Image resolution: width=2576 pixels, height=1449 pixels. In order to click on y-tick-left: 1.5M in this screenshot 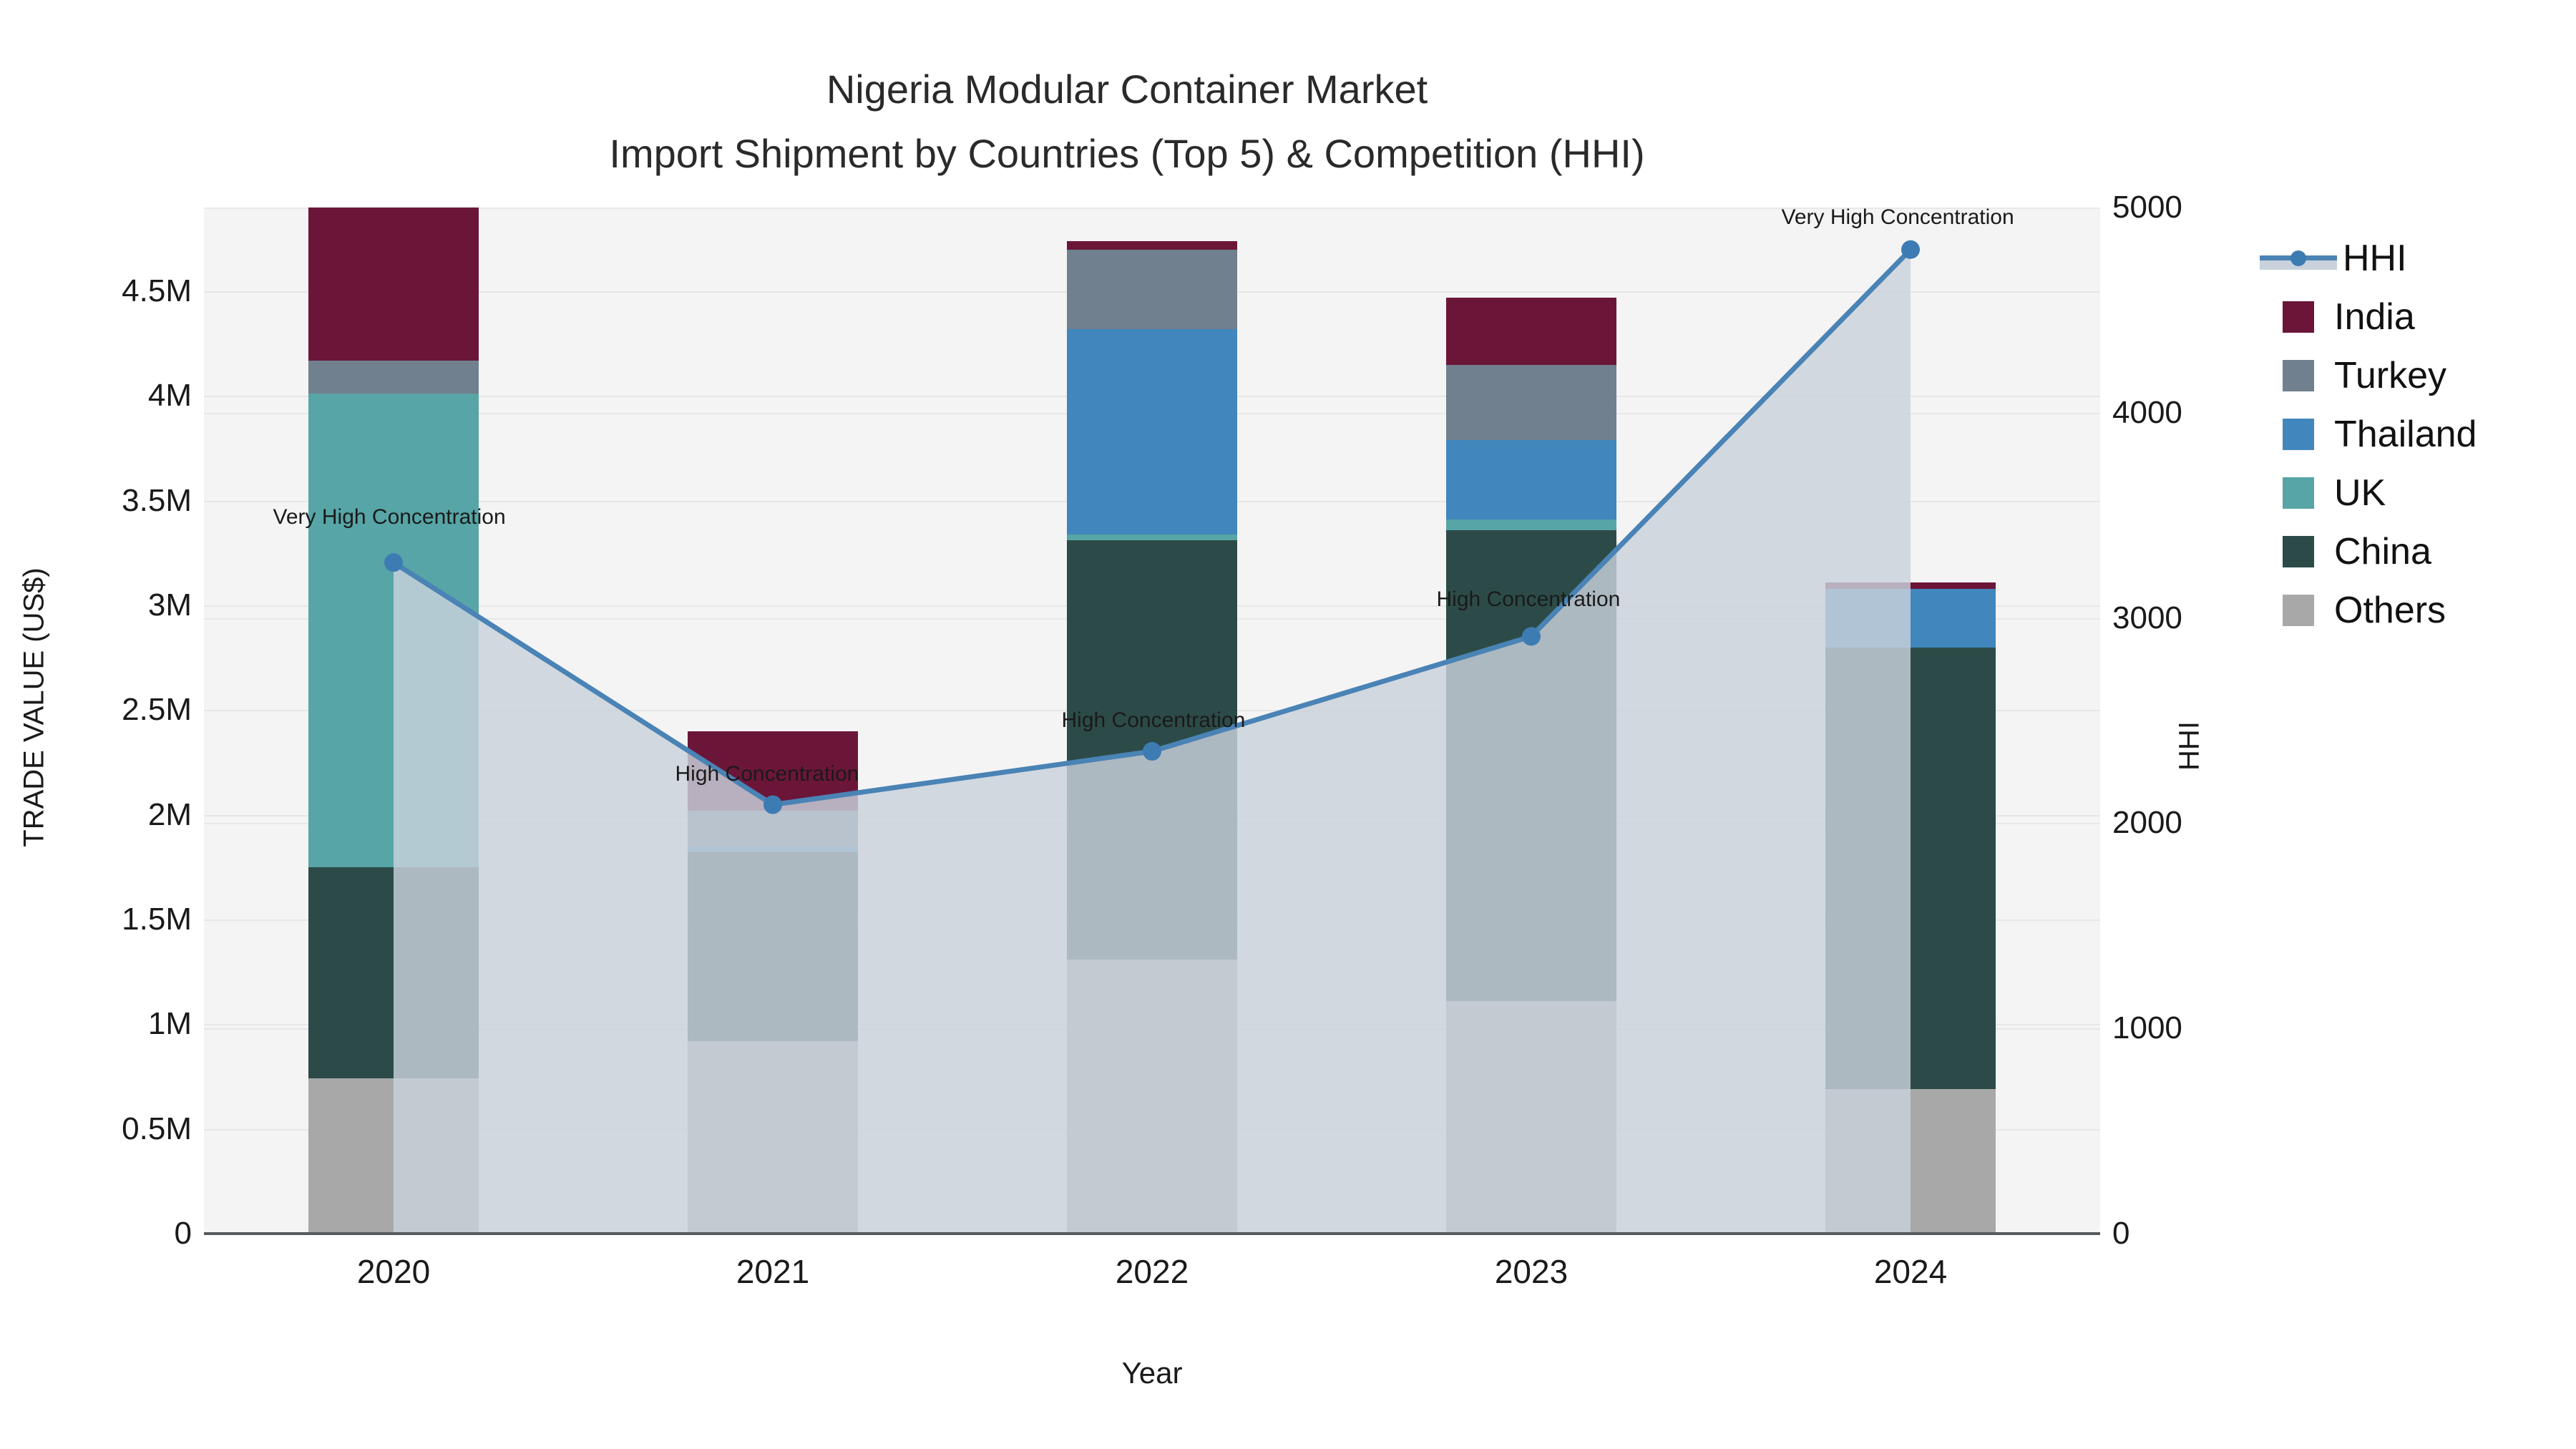, I will do `click(157, 919)`.